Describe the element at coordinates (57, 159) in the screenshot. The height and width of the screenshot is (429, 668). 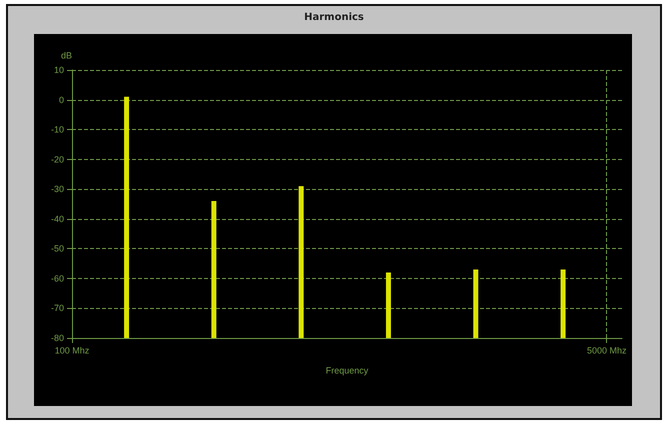
I see `y-tick-label: -20` at that location.